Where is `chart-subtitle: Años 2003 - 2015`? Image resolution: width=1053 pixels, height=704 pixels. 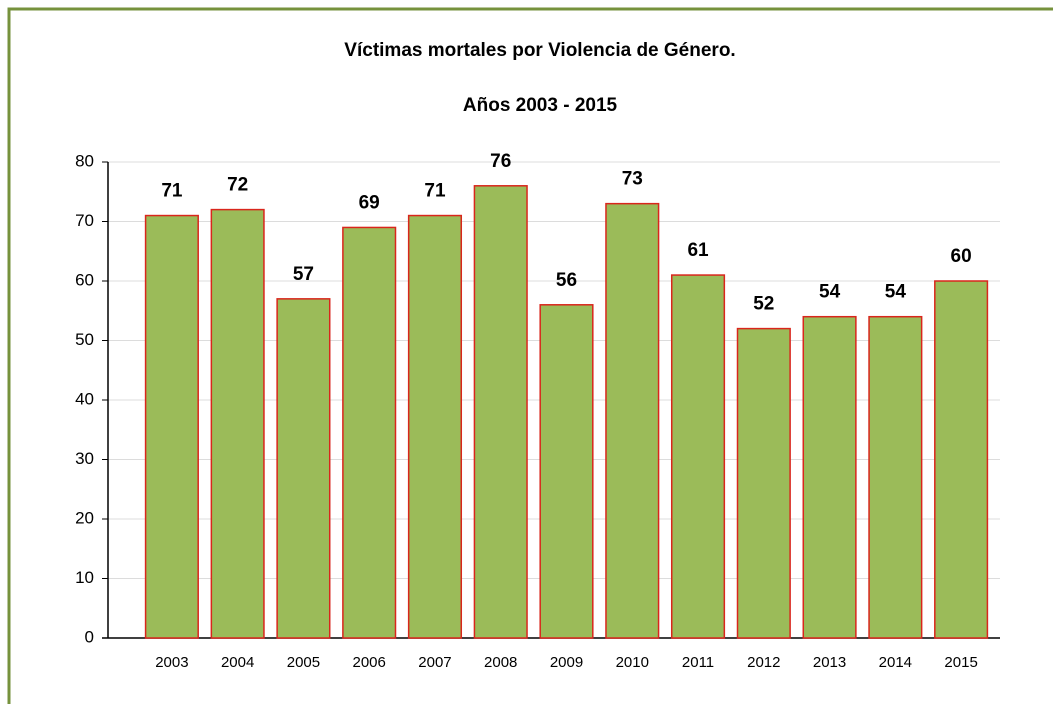
chart-subtitle: Años 2003 - 2015 is located at coordinates (540, 105).